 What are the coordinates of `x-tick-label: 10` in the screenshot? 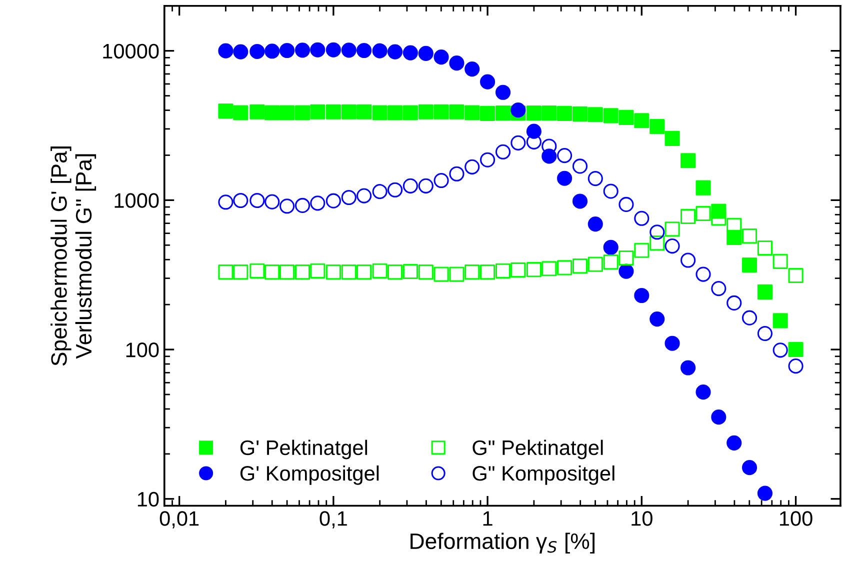 It's located at (642, 518).